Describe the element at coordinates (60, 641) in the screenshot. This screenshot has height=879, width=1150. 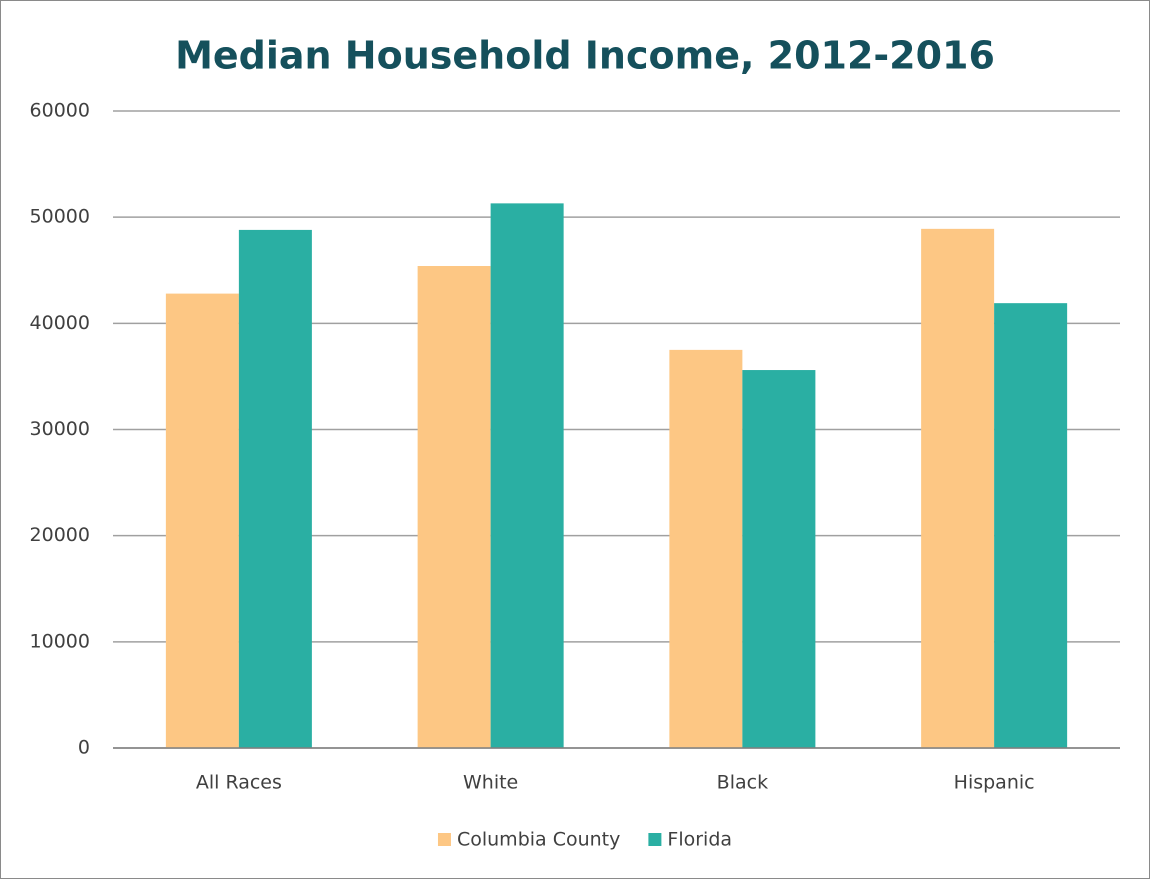
I see `y-tick-label: 10000` at that location.